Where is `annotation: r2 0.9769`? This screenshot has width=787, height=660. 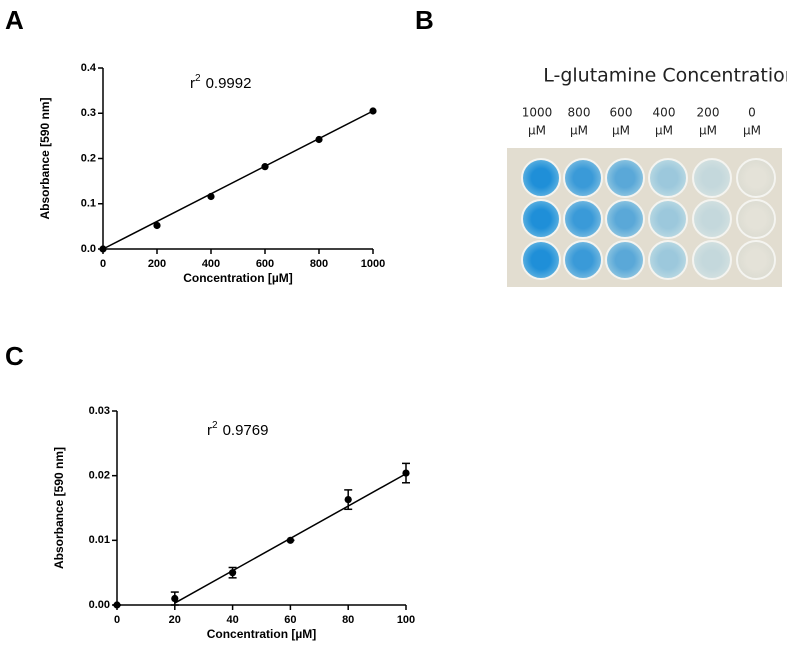 annotation: r2 0.9769 is located at coordinates (237, 429).